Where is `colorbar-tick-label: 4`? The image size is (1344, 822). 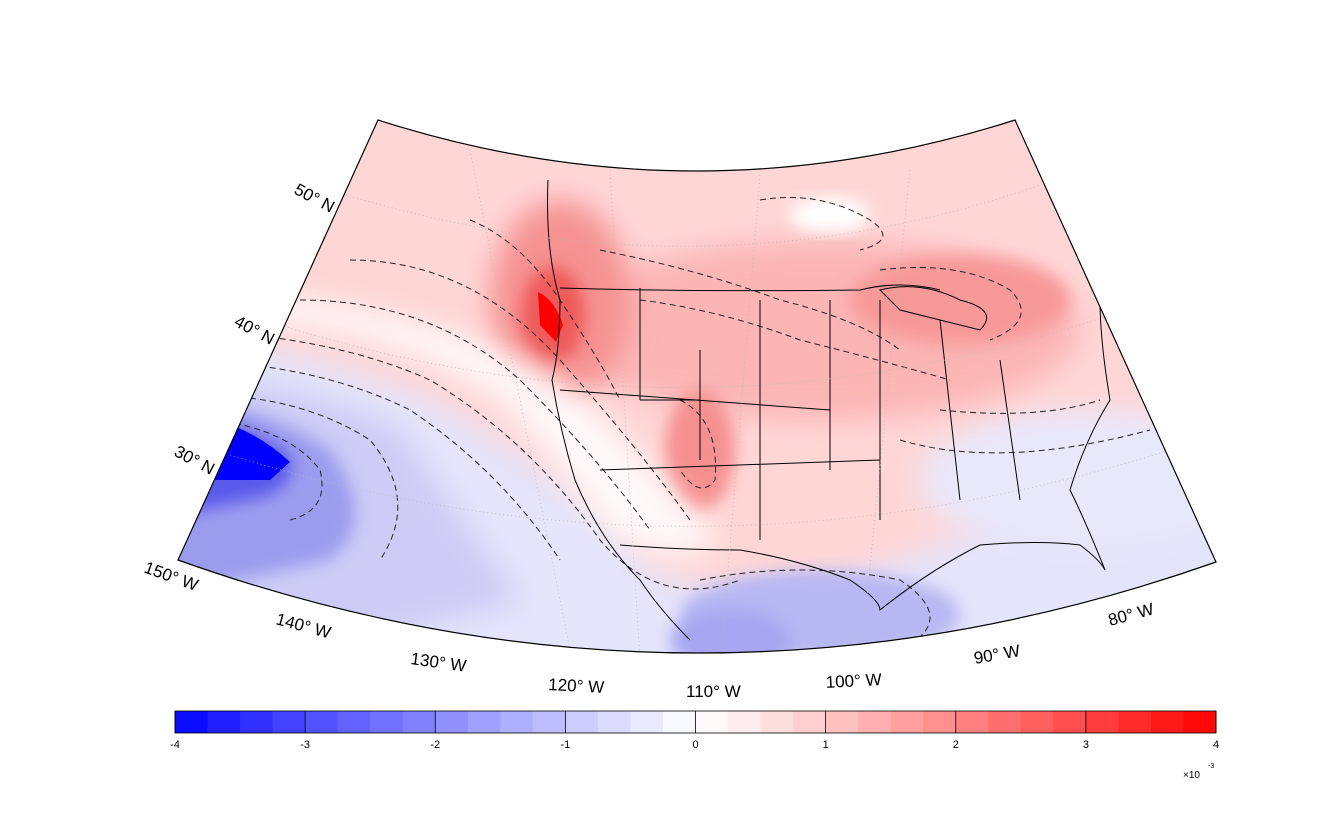 colorbar-tick-label: 4 is located at coordinates (1216, 745).